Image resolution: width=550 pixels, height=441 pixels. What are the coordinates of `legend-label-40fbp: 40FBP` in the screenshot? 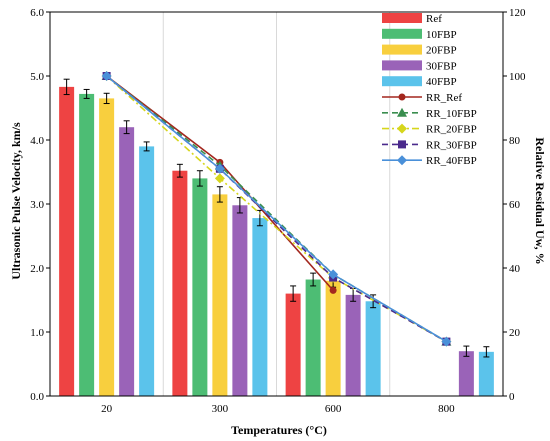 It's located at (441, 82).